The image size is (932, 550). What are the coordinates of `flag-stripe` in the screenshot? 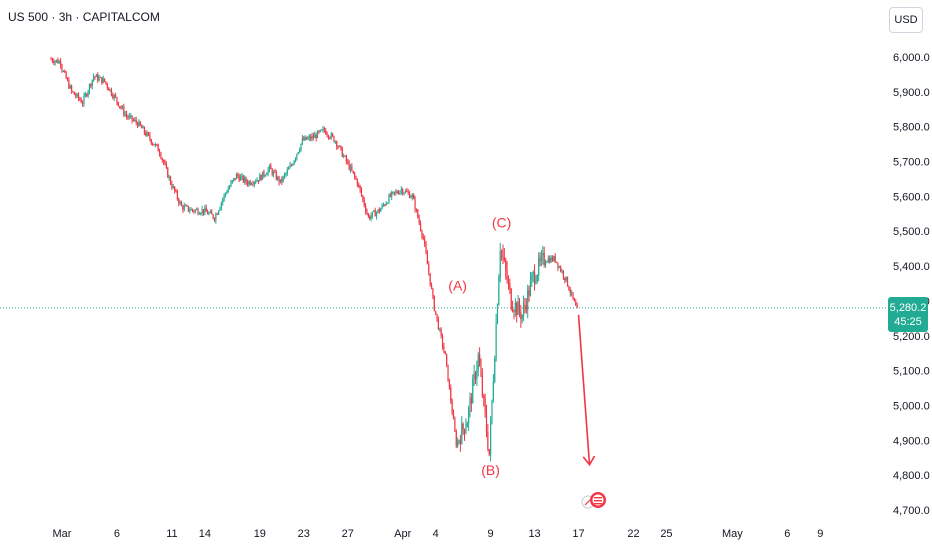 It's located at (598, 501).